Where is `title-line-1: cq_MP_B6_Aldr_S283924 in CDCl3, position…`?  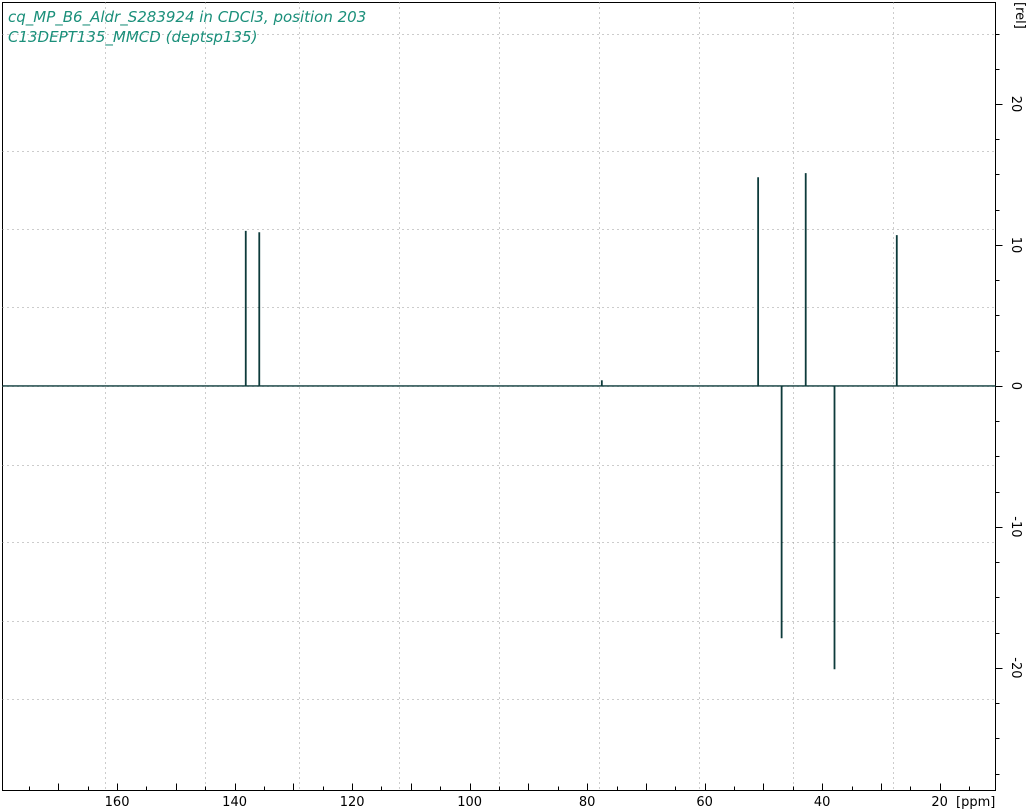
title-line-1: cq_MP_B6_Aldr_S283924 in CDCl3, position… is located at coordinates (187, 17).